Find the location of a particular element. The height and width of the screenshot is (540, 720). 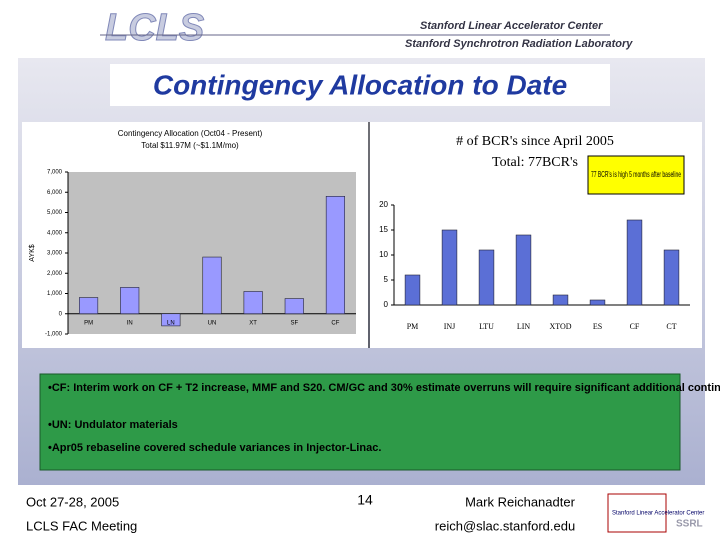

footer-meeting: LCLS FAC Meeting is located at coordinates (81, 525).